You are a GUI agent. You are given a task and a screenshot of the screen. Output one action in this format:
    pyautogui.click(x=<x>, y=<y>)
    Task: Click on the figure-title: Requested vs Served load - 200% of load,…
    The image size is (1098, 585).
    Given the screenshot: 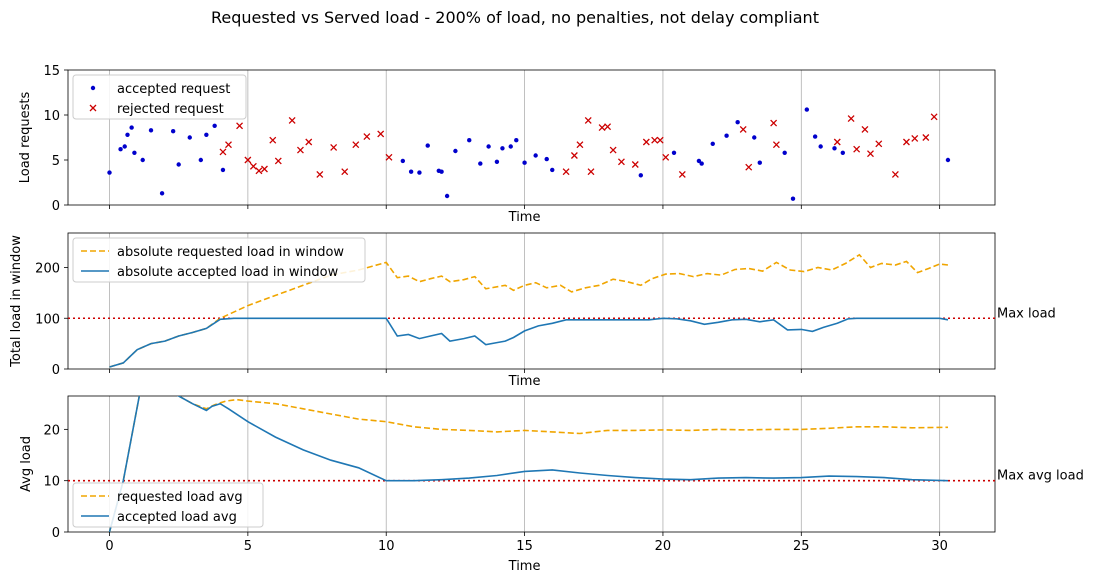 What is the action you would take?
    pyautogui.click(x=515, y=17)
    